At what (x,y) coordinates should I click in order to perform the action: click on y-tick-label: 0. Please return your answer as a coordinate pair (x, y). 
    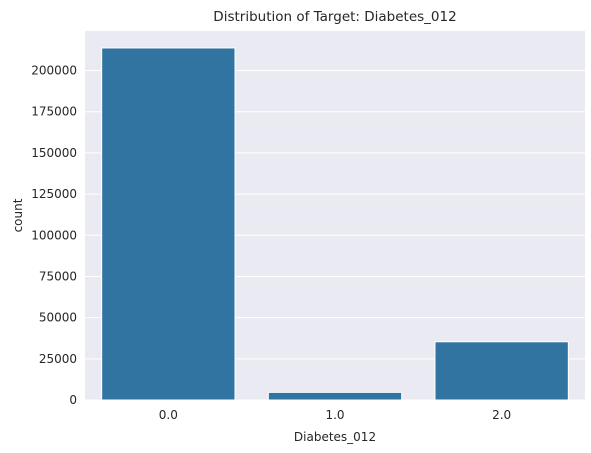
    Looking at the image, I should click on (73, 400).